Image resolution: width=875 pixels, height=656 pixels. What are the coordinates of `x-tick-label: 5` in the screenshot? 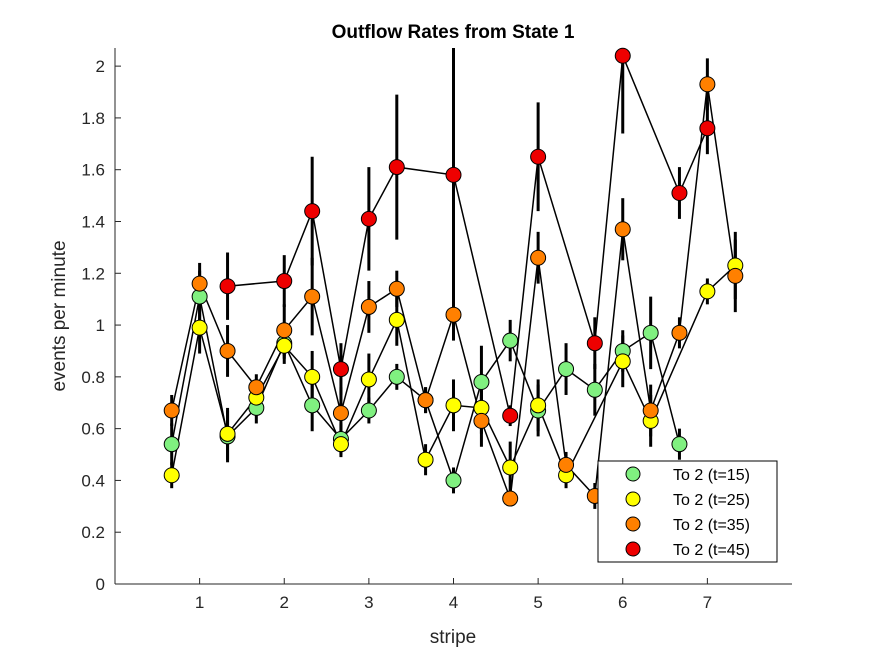 It's located at (537, 602).